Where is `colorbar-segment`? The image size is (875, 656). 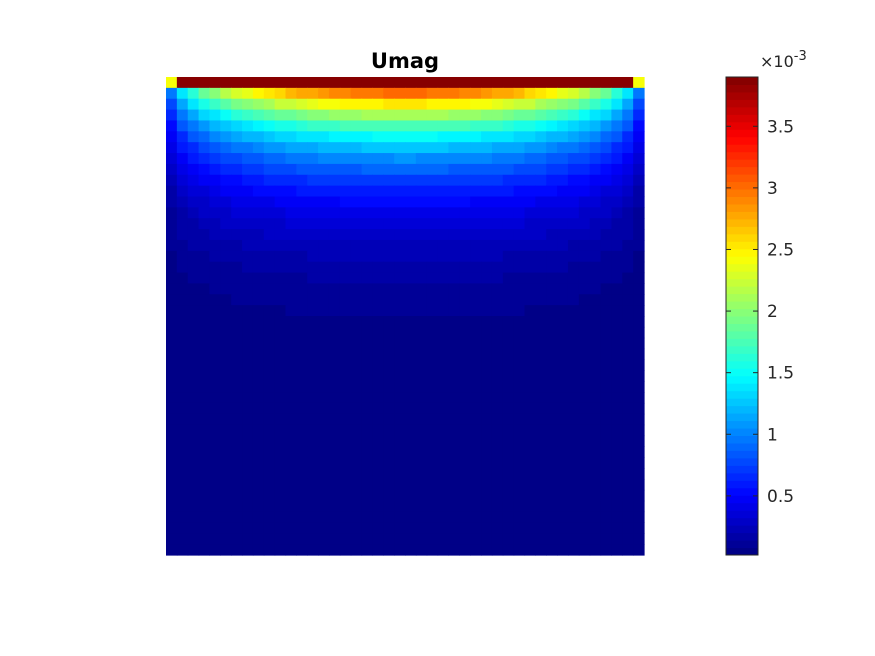
colorbar-segment is located at coordinates (742, 514).